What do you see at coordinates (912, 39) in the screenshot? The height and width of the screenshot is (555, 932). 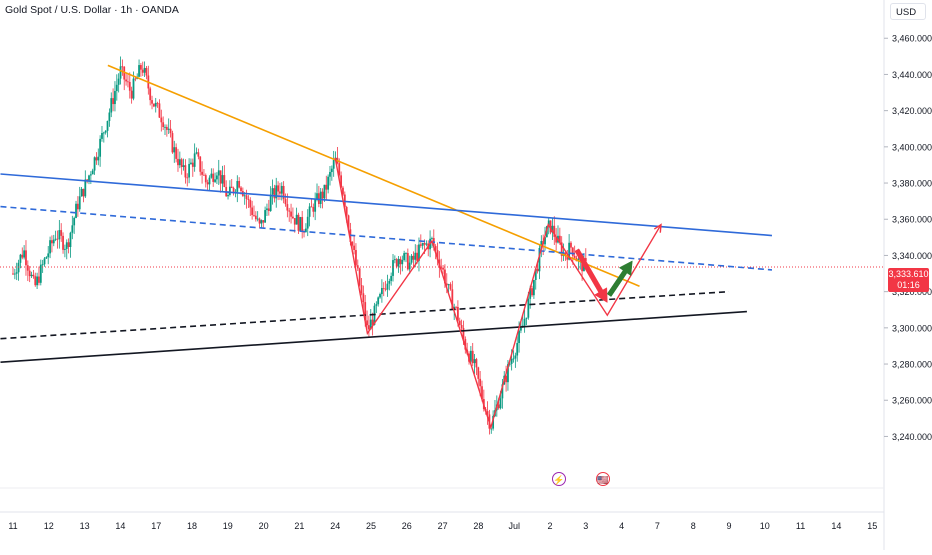 I see `price-tick-label: 3,460.000` at bounding box center [912, 39].